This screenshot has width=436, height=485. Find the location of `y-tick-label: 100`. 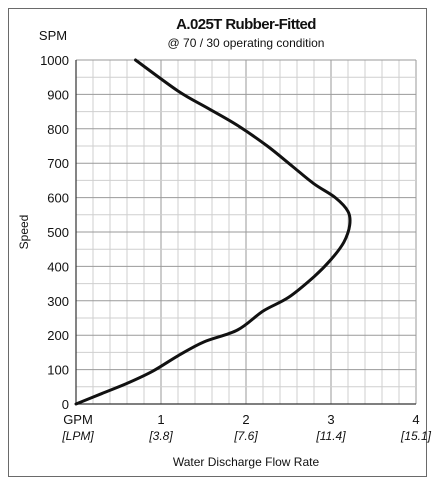

y-tick-label: 100 is located at coordinates (58, 370).